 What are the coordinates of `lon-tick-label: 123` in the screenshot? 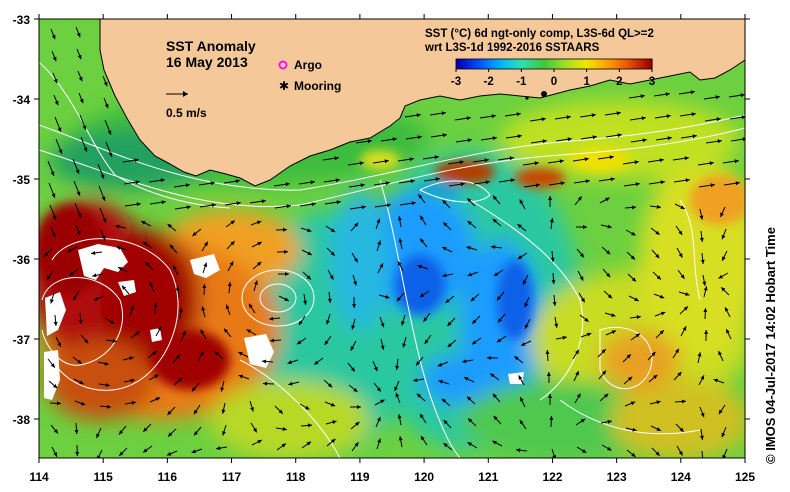 It's located at (617, 477).